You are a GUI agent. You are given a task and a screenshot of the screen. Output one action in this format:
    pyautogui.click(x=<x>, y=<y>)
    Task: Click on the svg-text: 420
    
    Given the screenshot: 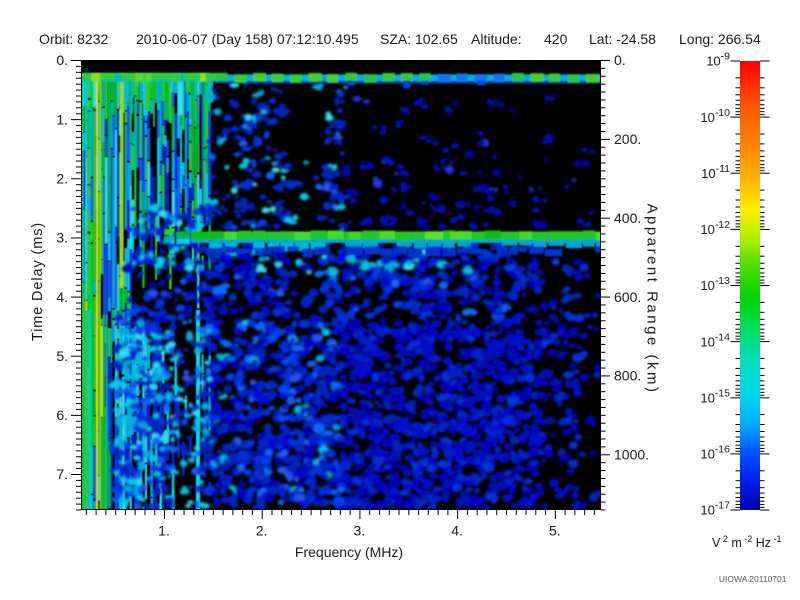 What is the action you would take?
    pyautogui.click(x=556, y=39)
    